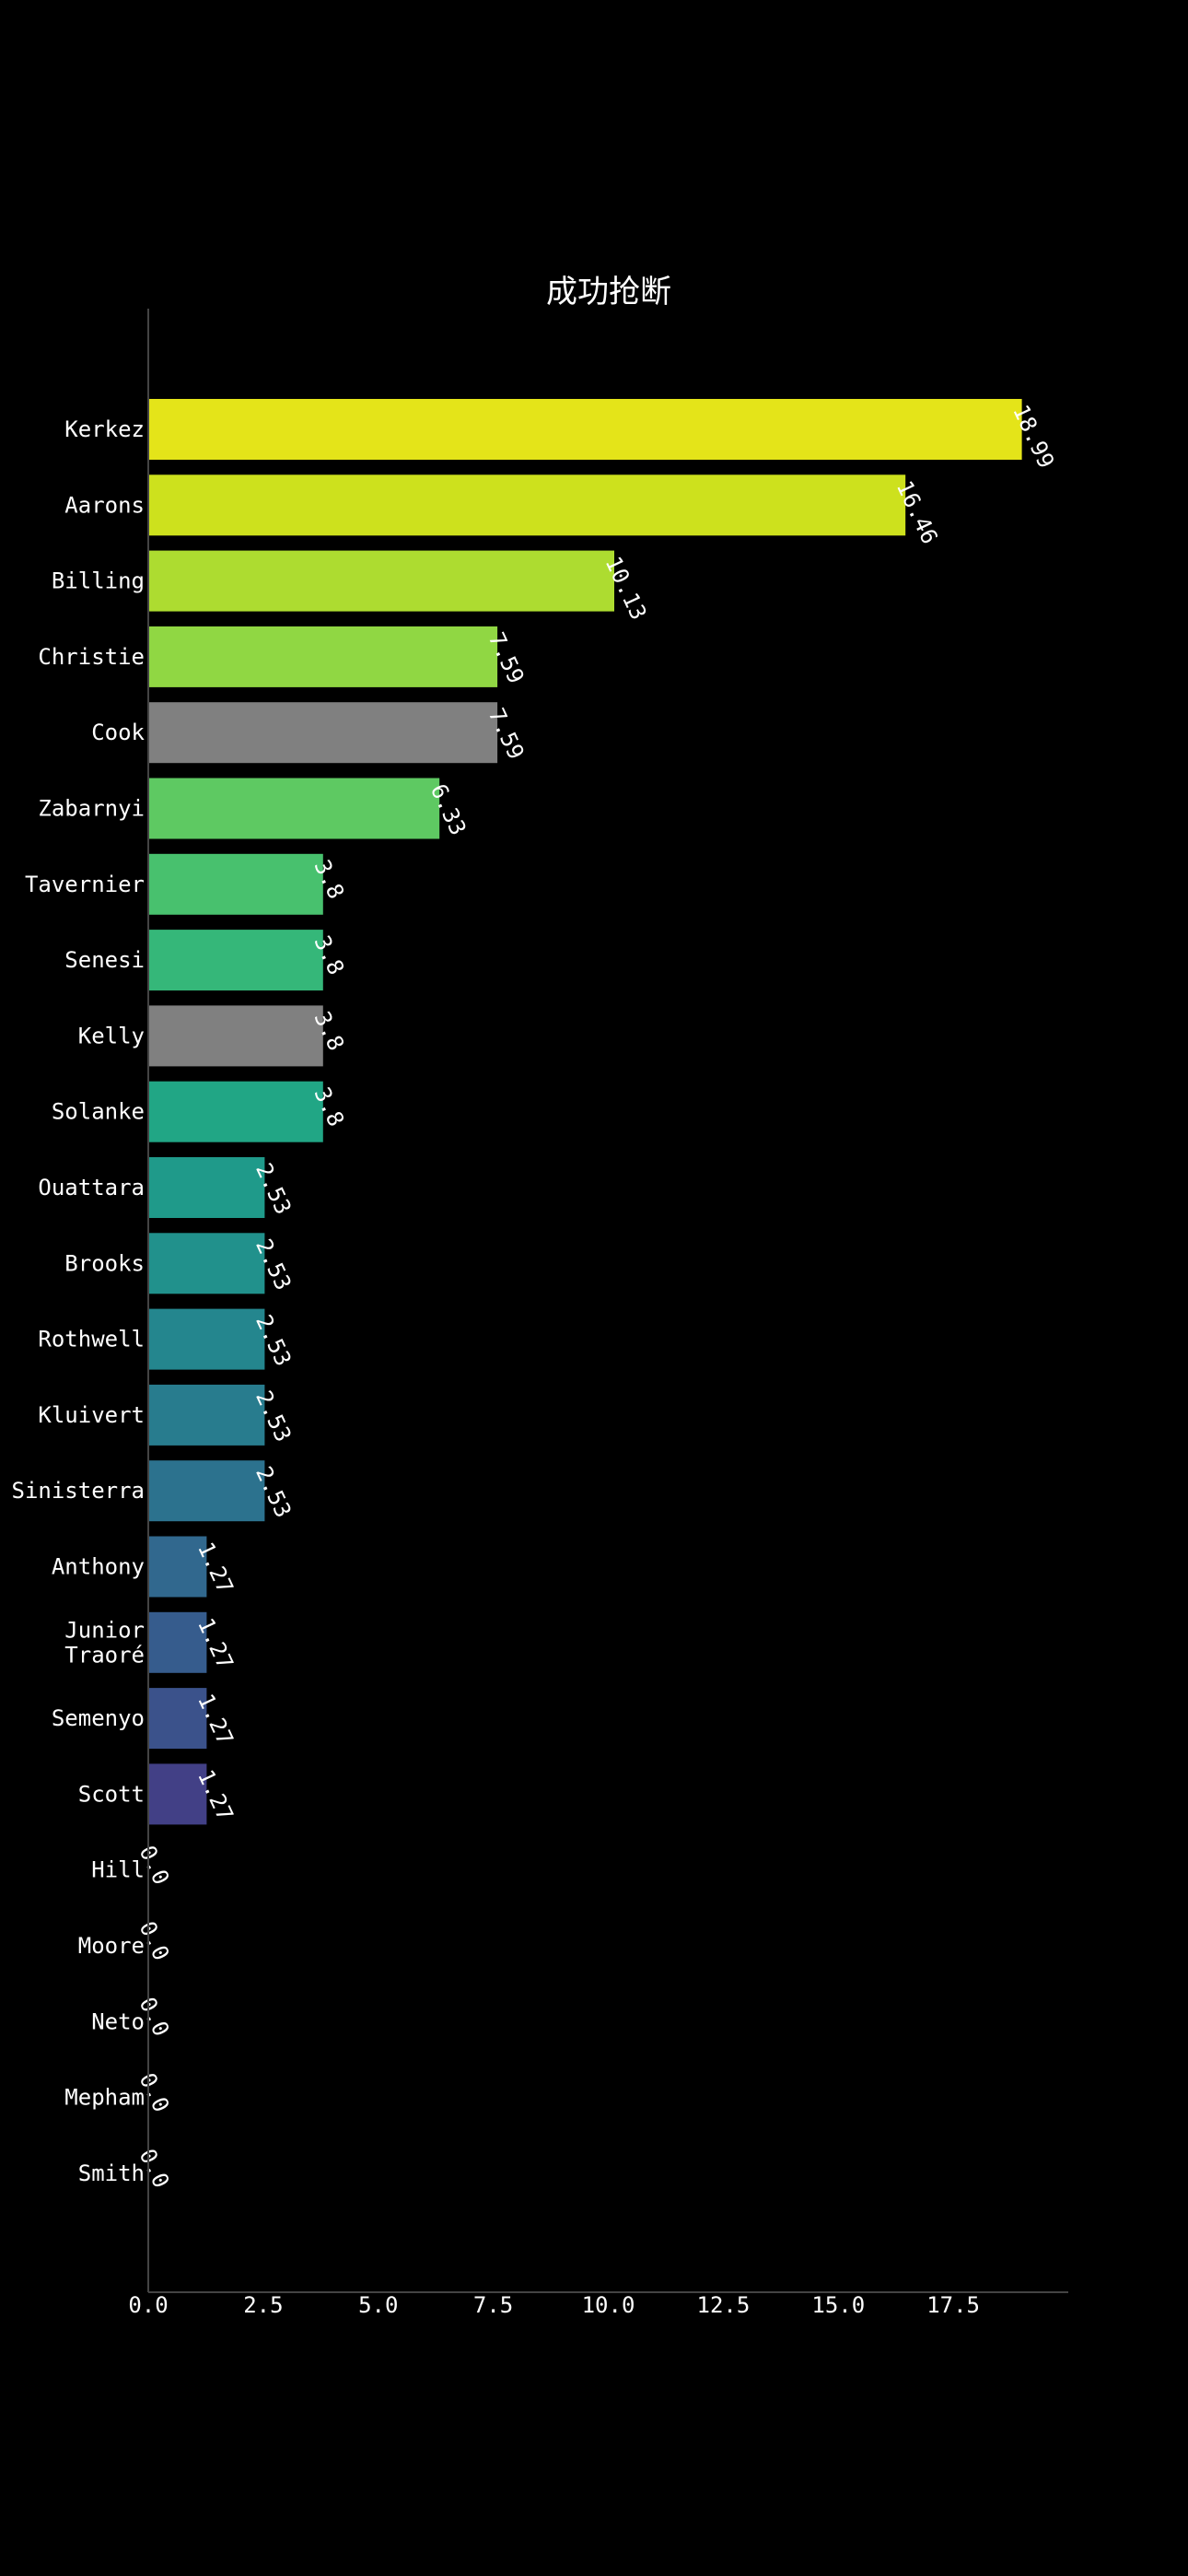 The image size is (1188, 2576). I want to click on chart-title: 成功抢断, so click(608, 292).